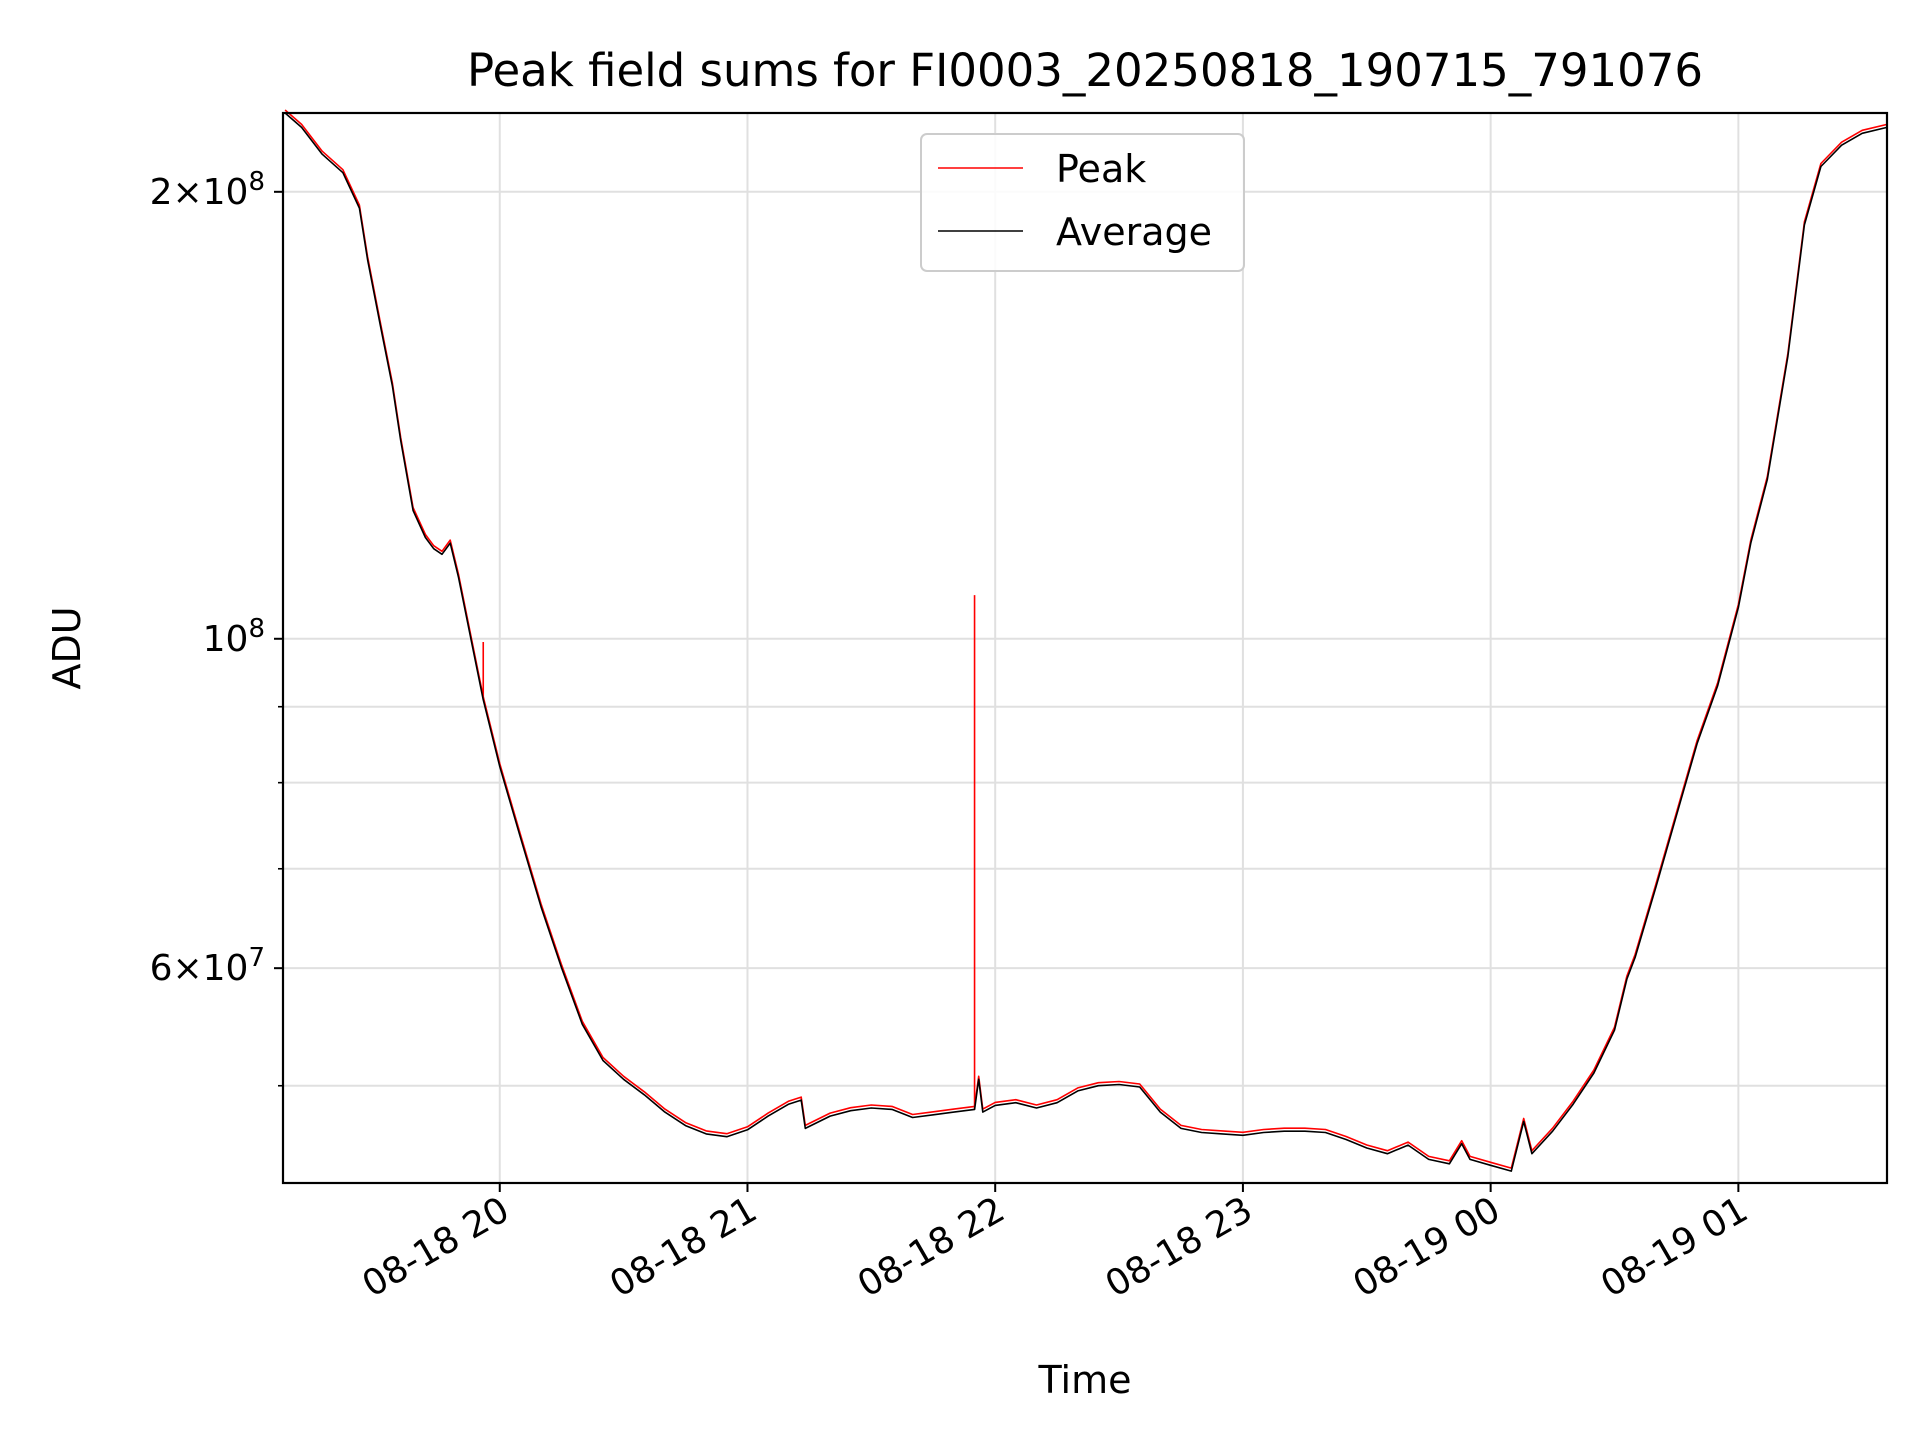 This screenshot has width=1920, height=1440. What do you see at coordinates (256, 958) in the screenshot?
I see `y-tick-exponent: 7` at bounding box center [256, 958].